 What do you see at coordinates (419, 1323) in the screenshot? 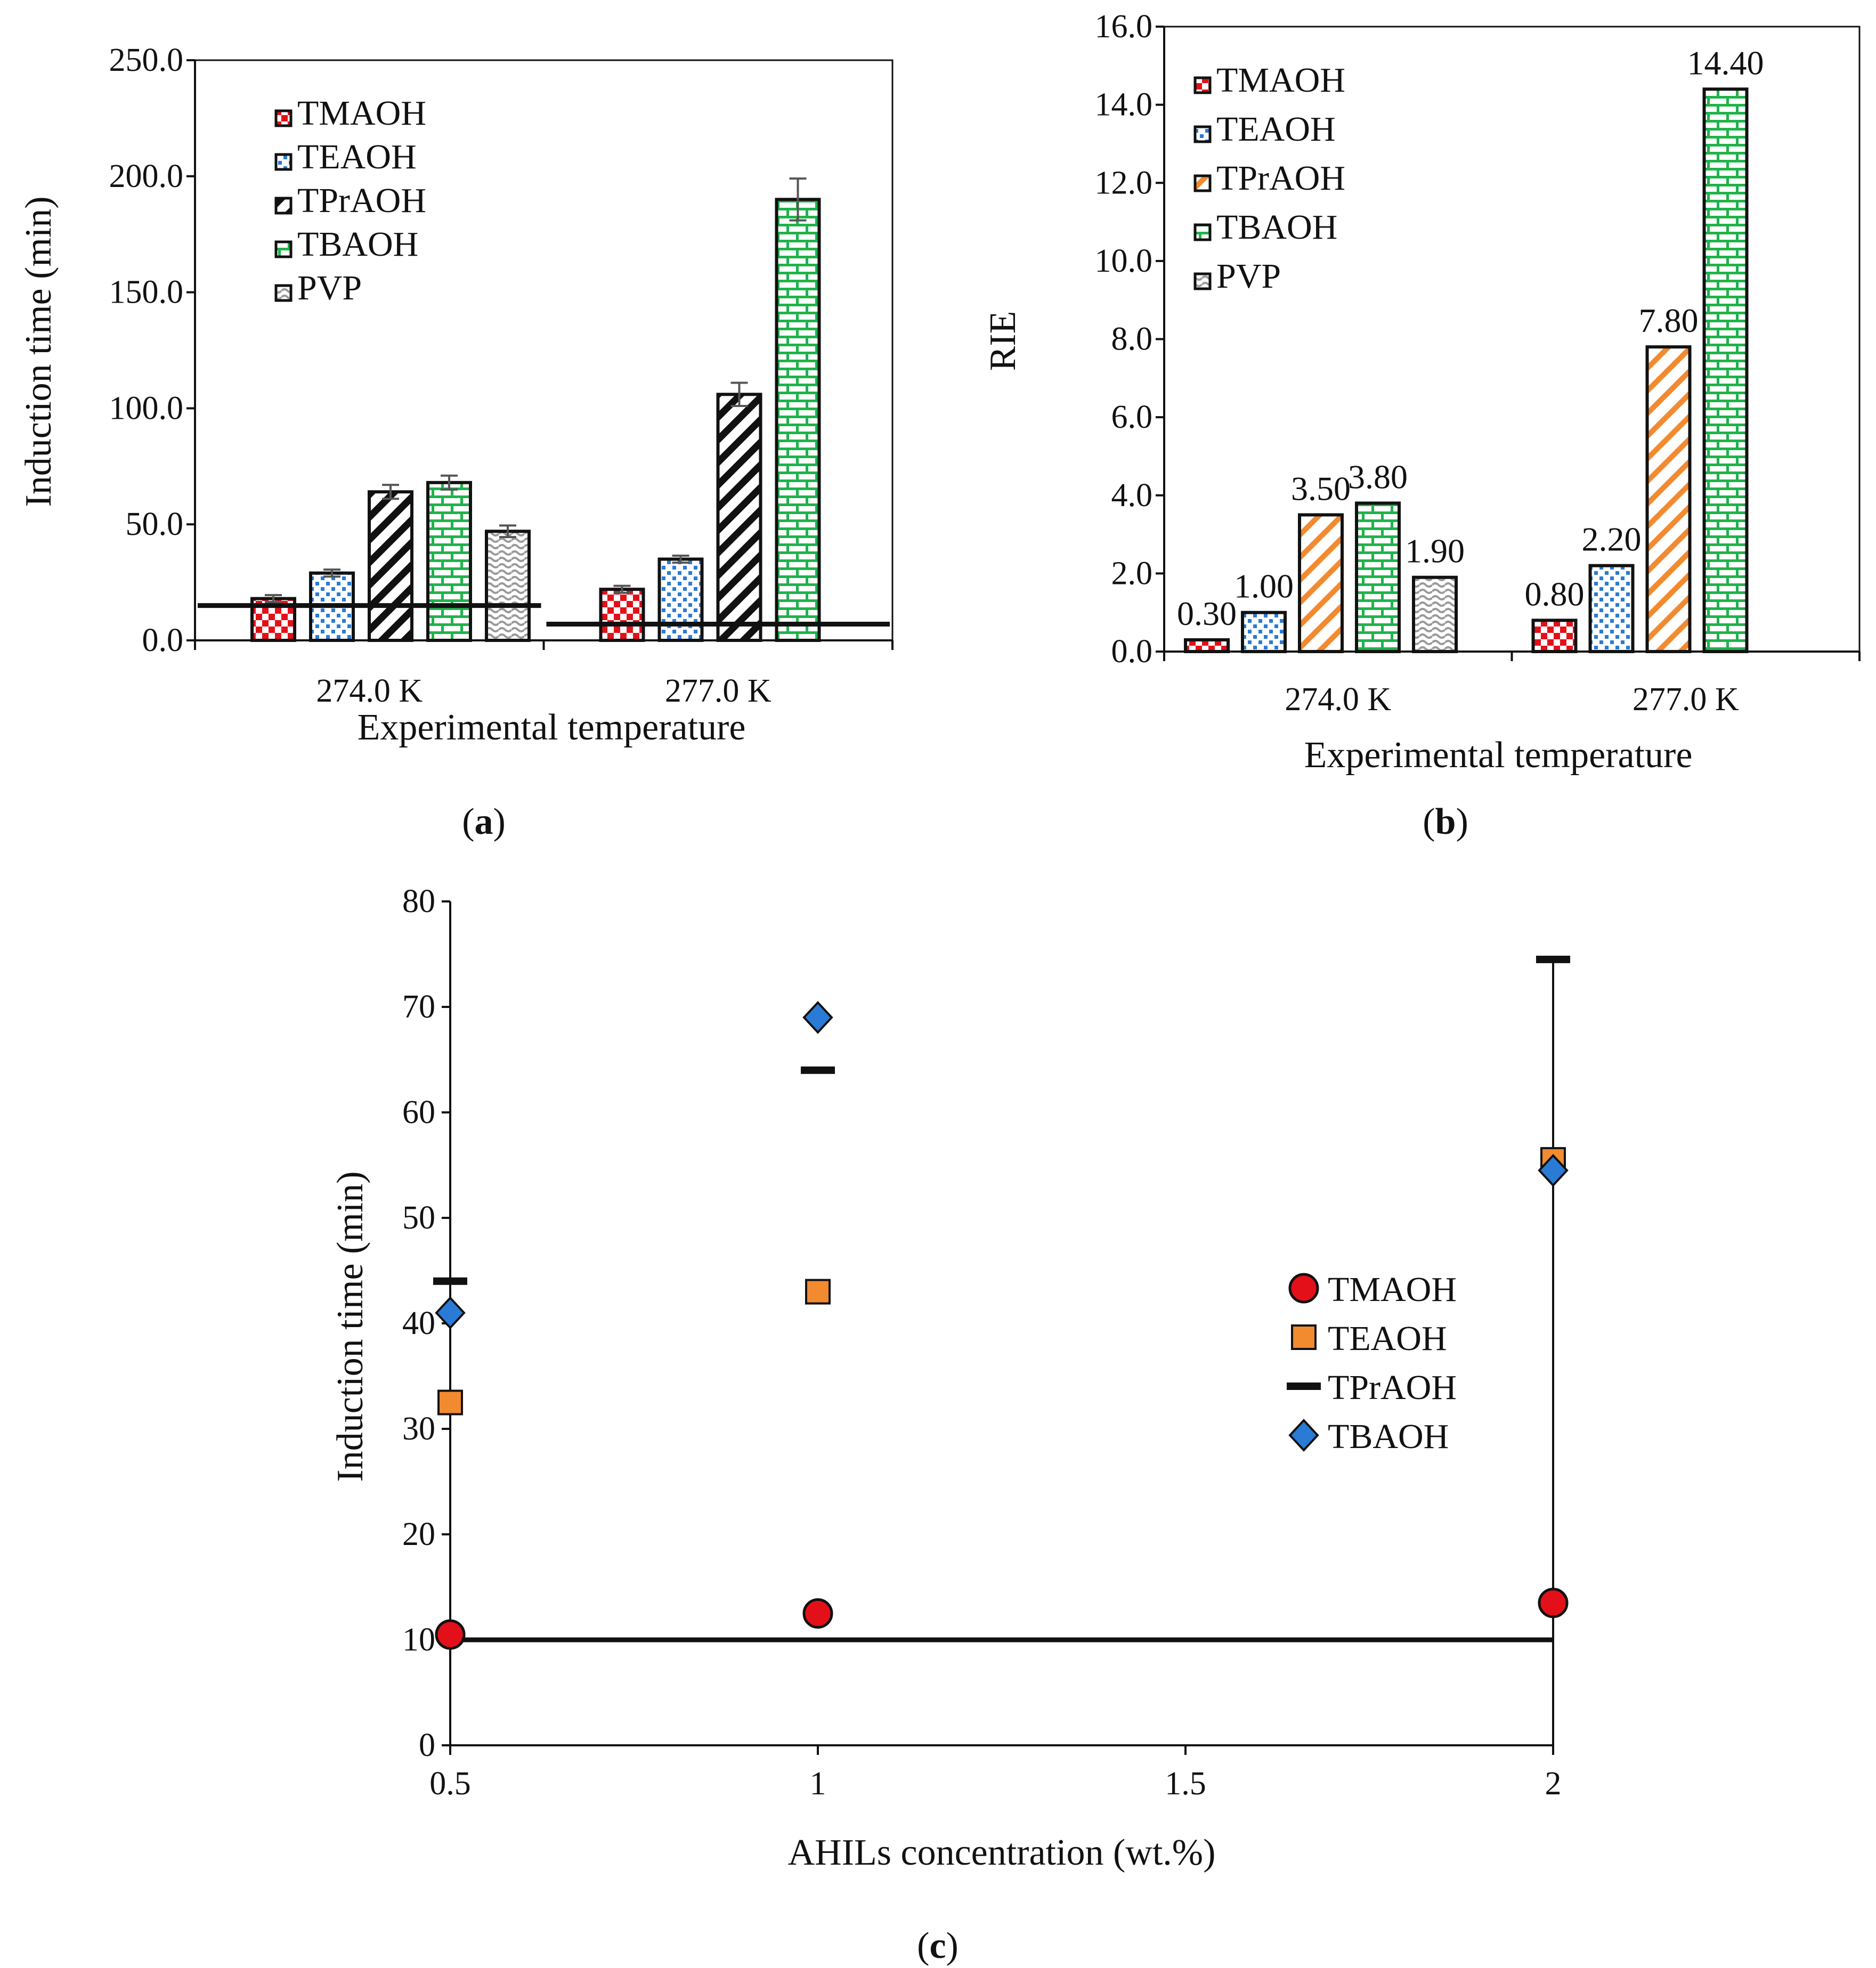
I see `y-tick-label: 40` at bounding box center [419, 1323].